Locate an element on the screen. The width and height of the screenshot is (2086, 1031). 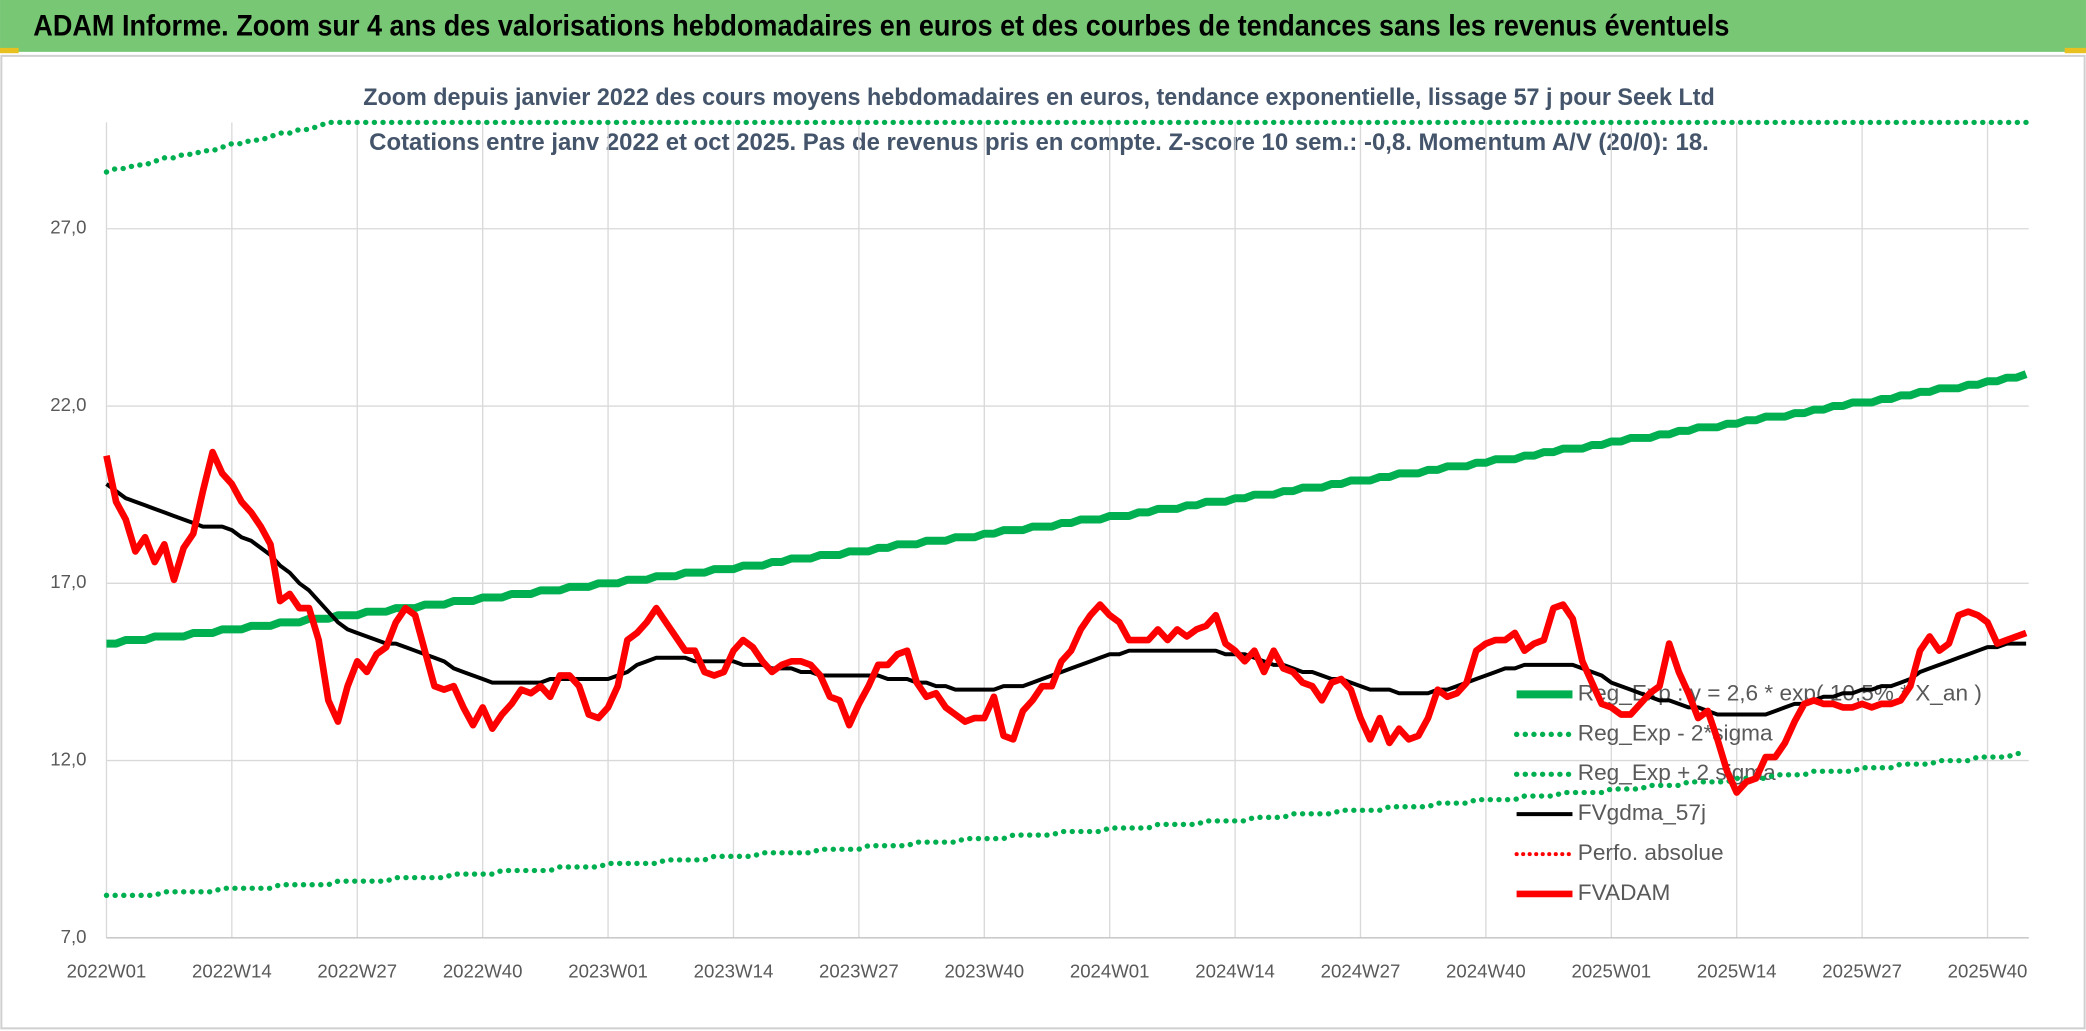
x-tick-label: 2025W01 is located at coordinates (1611, 970).